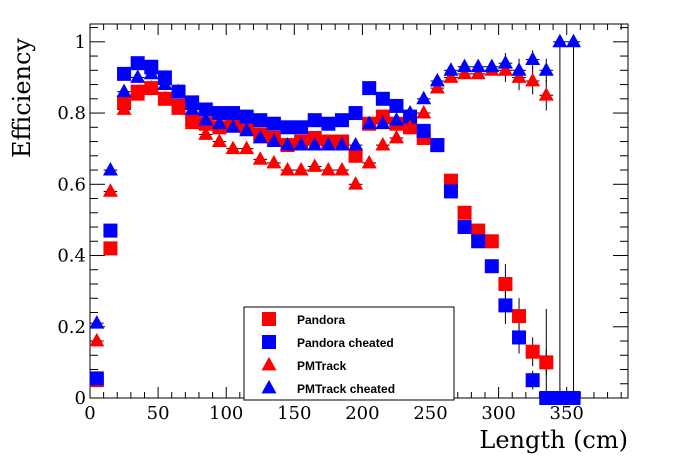 The height and width of the screenshot is (474, 698). Describe the element at coordinates (269, 386) in the screenshot. I see `legend-marker-pmtrack-cheated` at that location.